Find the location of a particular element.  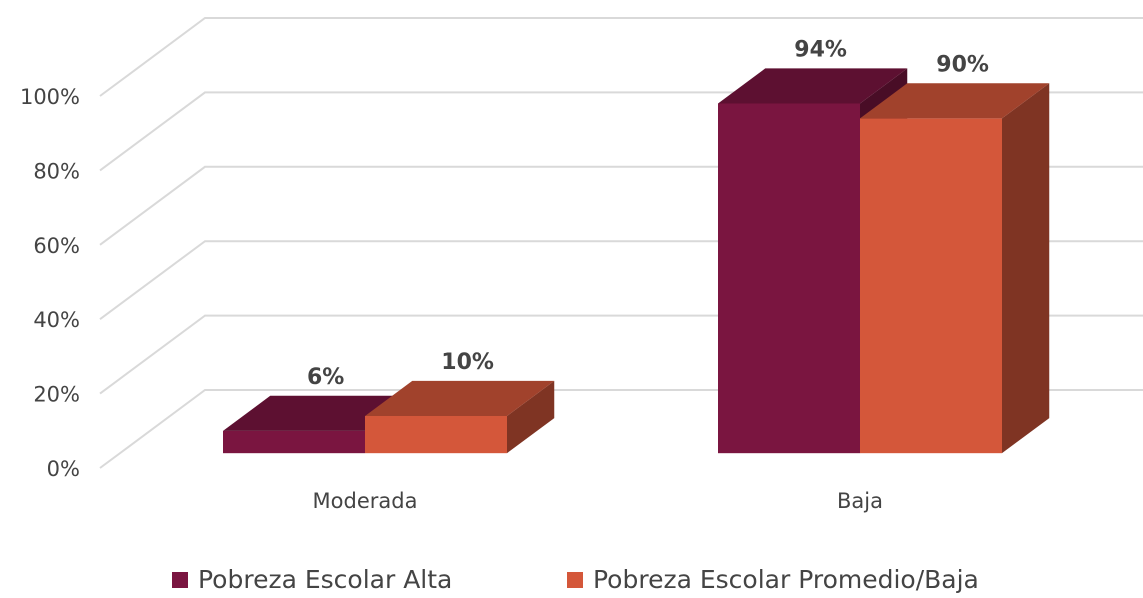

legend-label: Pobreza Escolar Promedio/Baja is located at coordinates (786, 579).